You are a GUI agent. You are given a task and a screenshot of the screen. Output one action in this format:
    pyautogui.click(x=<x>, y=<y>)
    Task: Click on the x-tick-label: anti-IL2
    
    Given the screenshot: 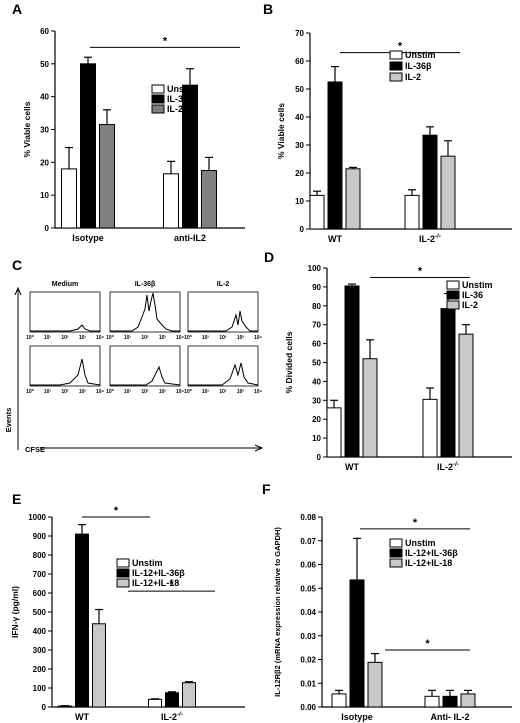 What is the action you would take?
    pyautogui.click(x=190, y=238)
    